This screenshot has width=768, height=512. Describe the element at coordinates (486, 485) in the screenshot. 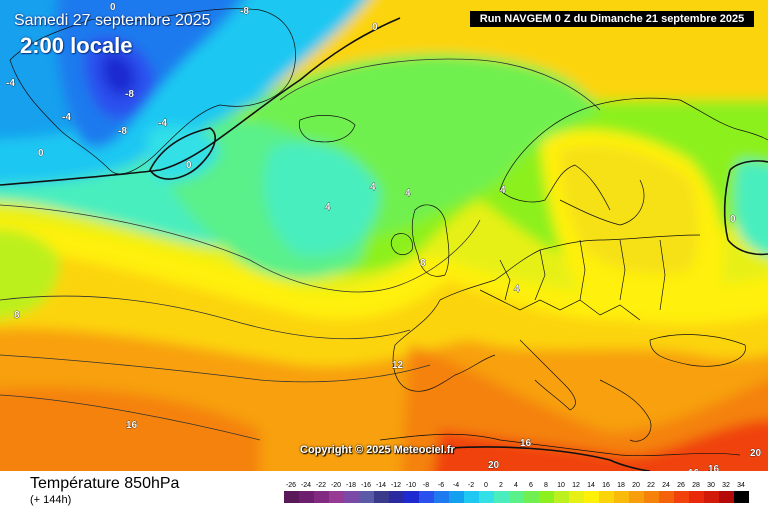

I see `legend-tick-label: 0` at that location.